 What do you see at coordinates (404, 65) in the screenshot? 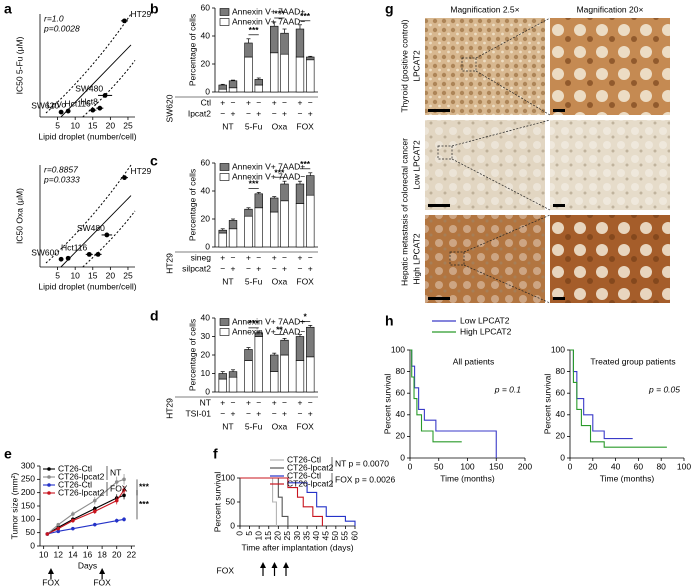
I see `group-label: Thyroid (positive control)` at bounding box center [404, 65].